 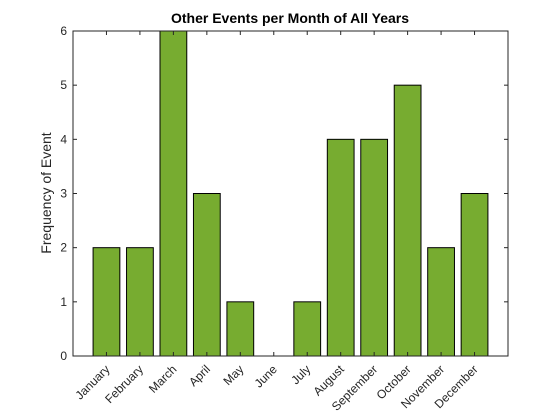 I want to click on x-tick-label-june: June, so click(x=266, y=376).